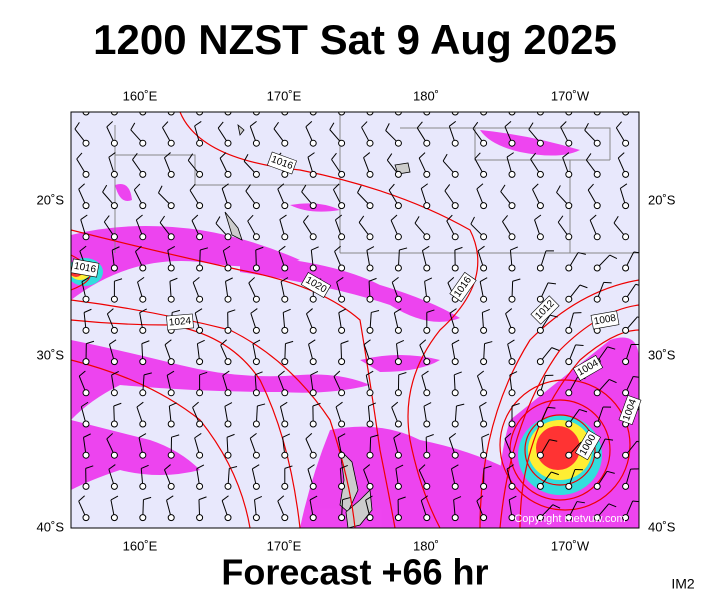 This screenshot has width=711, height=600. What do you see at coordinates (630, 410) in the screenshot?
I see `isobar-label: 1004` at bounding box center [630, 410].